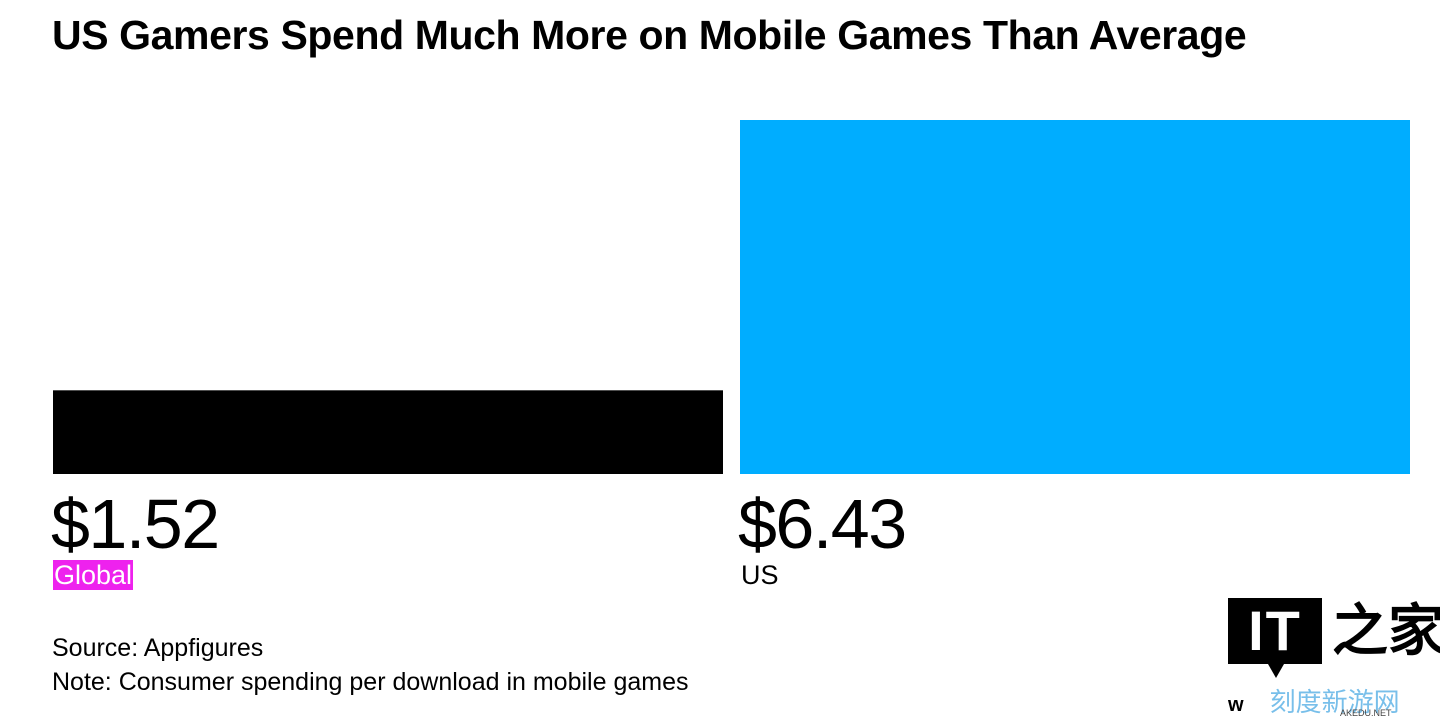 This screenshot has width=1440, height=724. I want to click on bar-global, so click(388, 432).